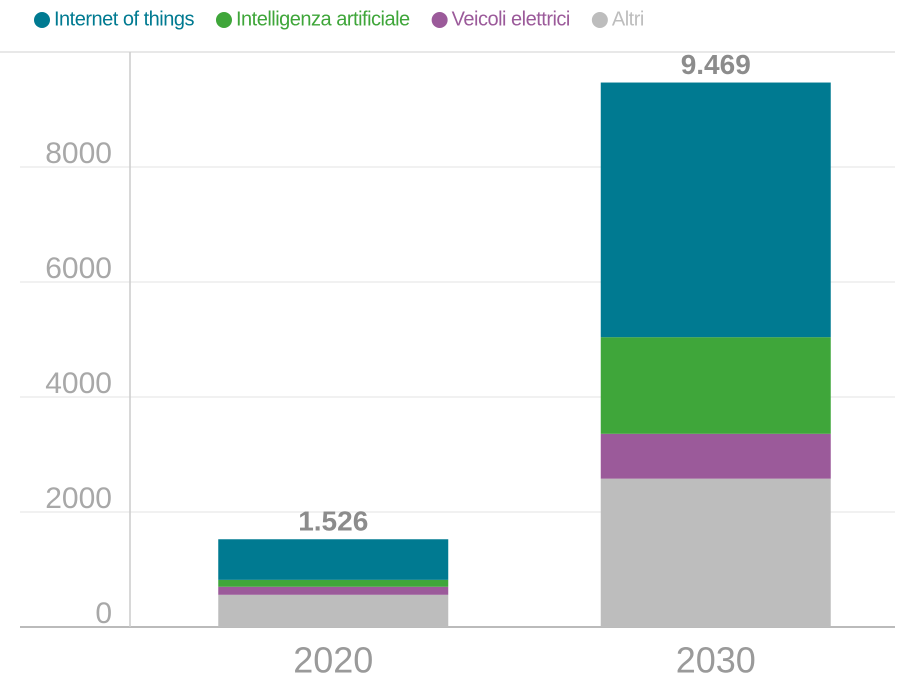  Describe the element at coordinates (716, 64) in the screenshot. I see `total-label: 9.469` at that location.